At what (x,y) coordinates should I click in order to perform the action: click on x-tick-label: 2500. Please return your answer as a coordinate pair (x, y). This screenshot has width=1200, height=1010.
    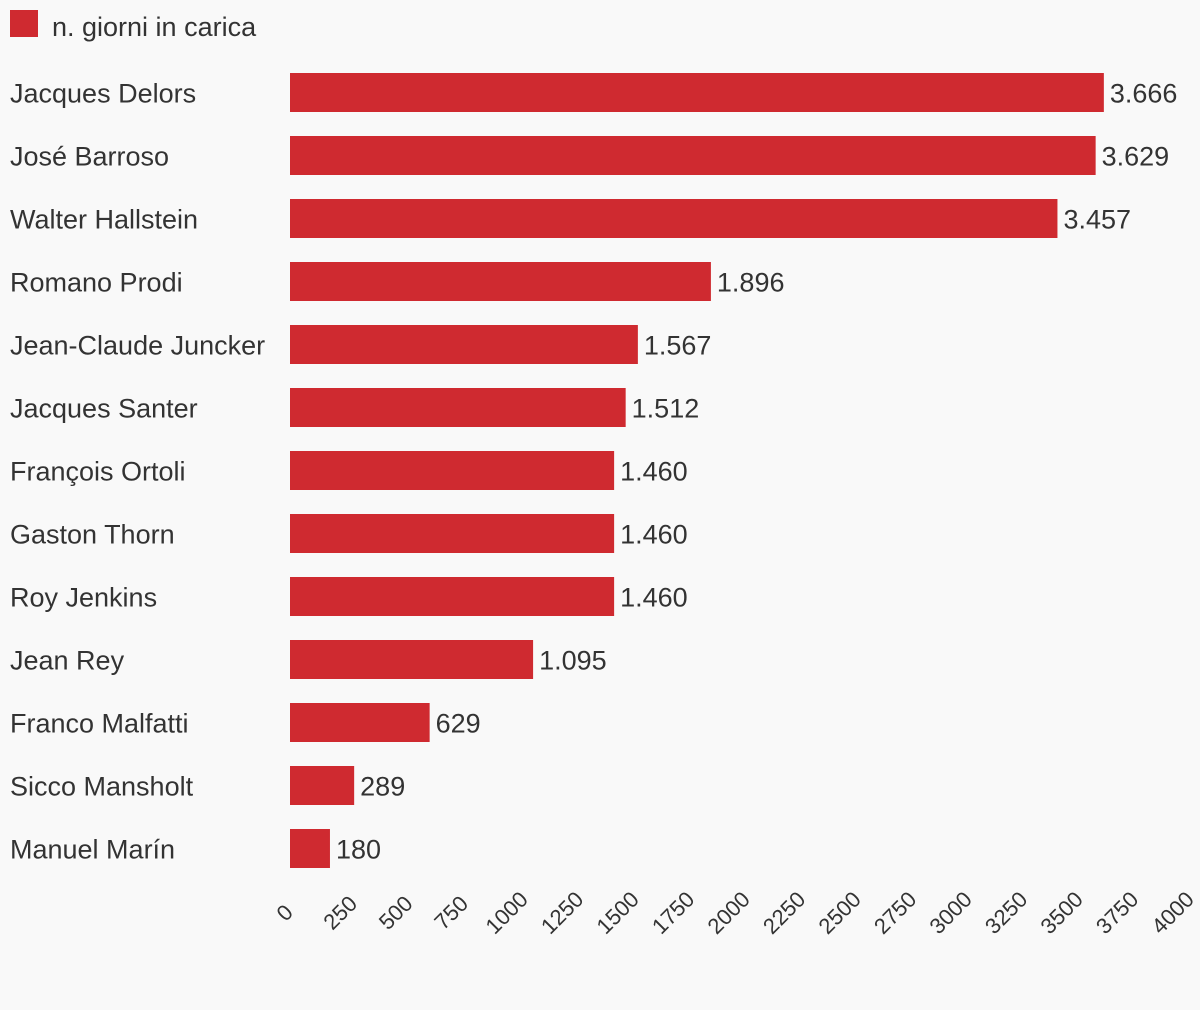
    Looking at the image, I should click on (840, 913).